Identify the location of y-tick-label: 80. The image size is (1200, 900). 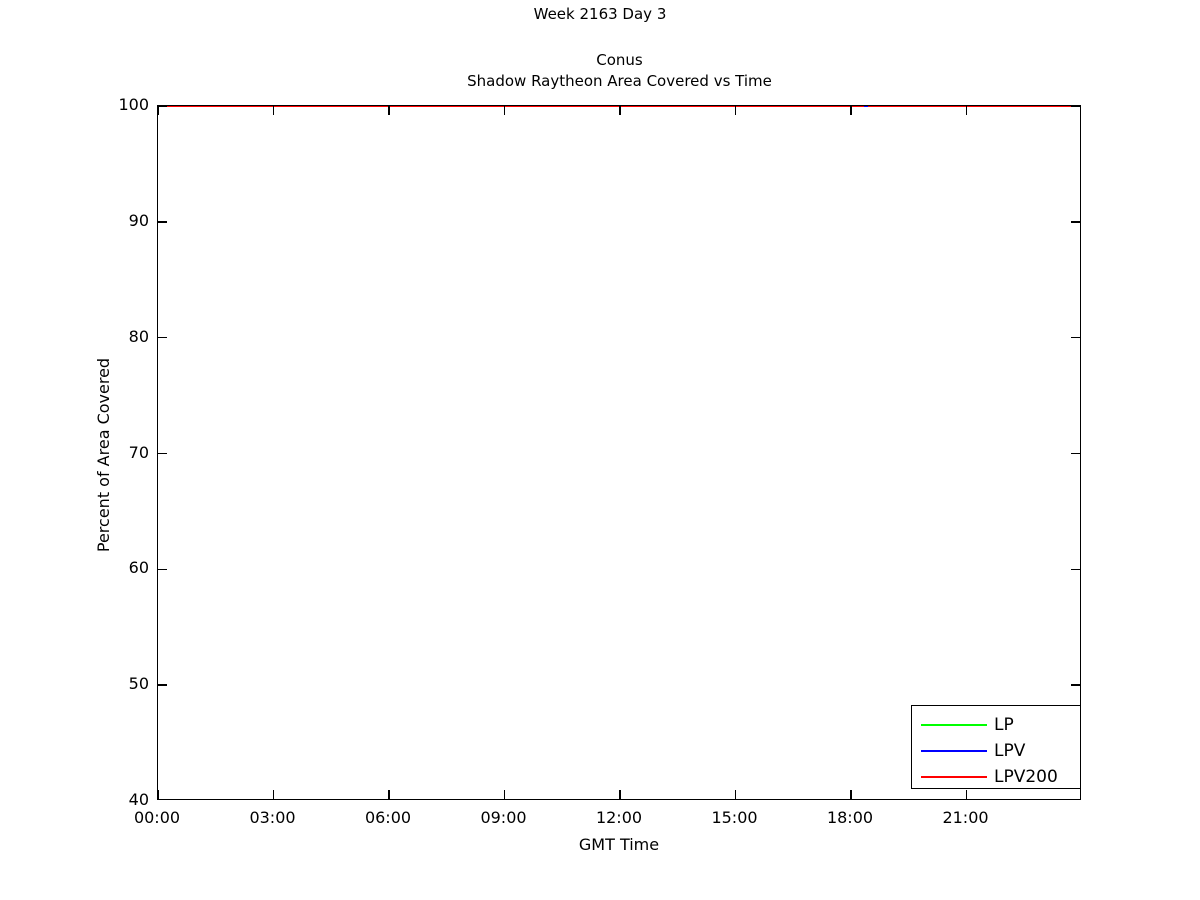
(138, 336).